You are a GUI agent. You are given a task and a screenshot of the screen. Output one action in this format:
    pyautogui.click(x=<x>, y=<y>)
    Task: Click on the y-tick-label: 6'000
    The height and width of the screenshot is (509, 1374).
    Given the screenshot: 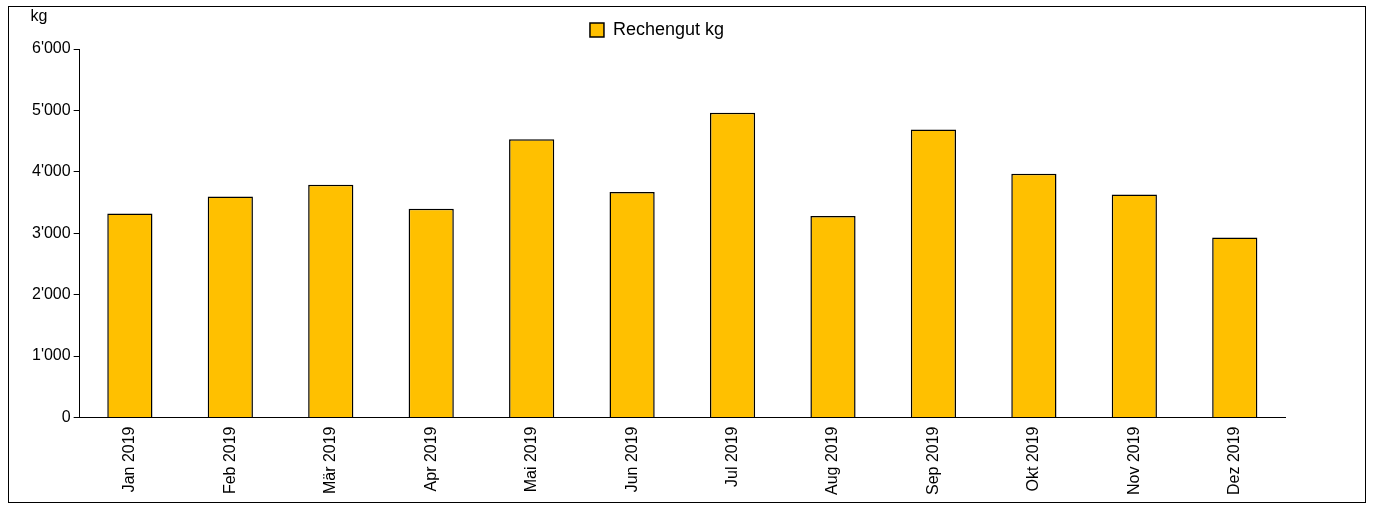 What is the action you would take?
    pyautogui.click(x=51, y=48)
    